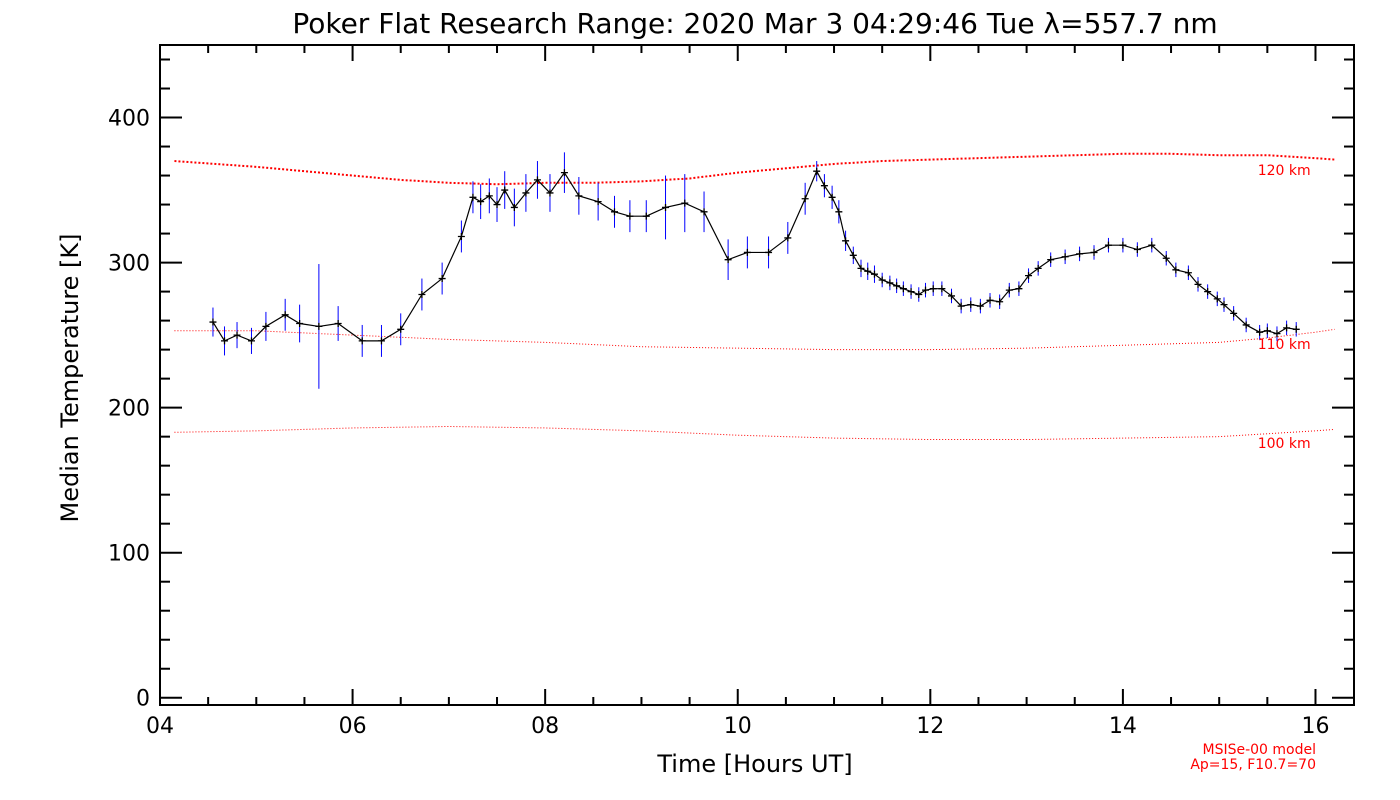 The image size is (1400, 800). I want to click on model-curve-120-km, so click(754, 169).